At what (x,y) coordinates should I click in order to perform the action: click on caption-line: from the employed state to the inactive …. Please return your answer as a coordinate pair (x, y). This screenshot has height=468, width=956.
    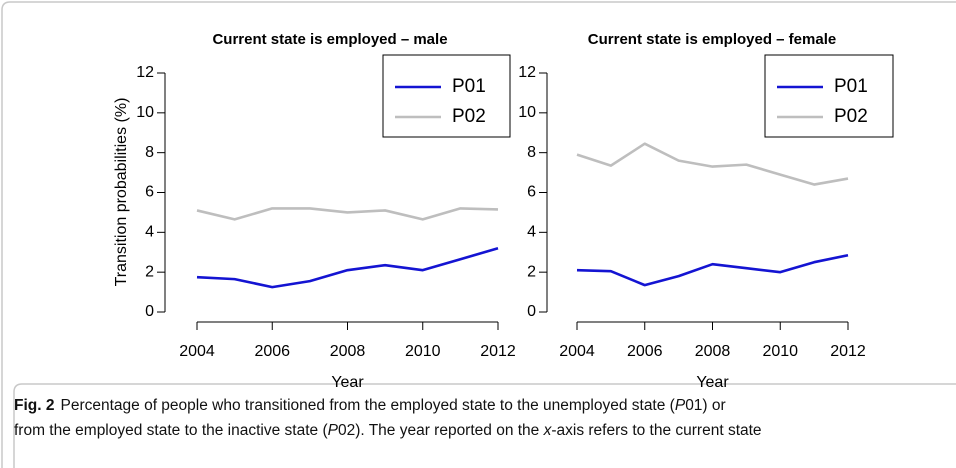
    Looking at the image, I should click on (388, 430).